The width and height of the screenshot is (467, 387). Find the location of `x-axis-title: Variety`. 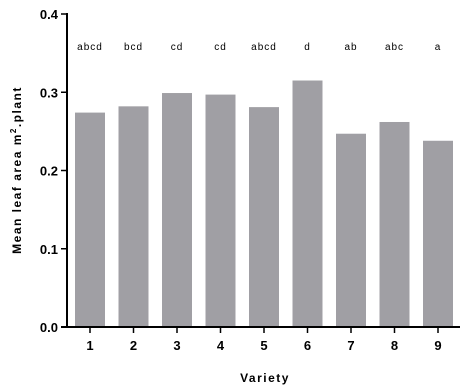

x-axis-title: Variety is located at coordinates (265, 378).